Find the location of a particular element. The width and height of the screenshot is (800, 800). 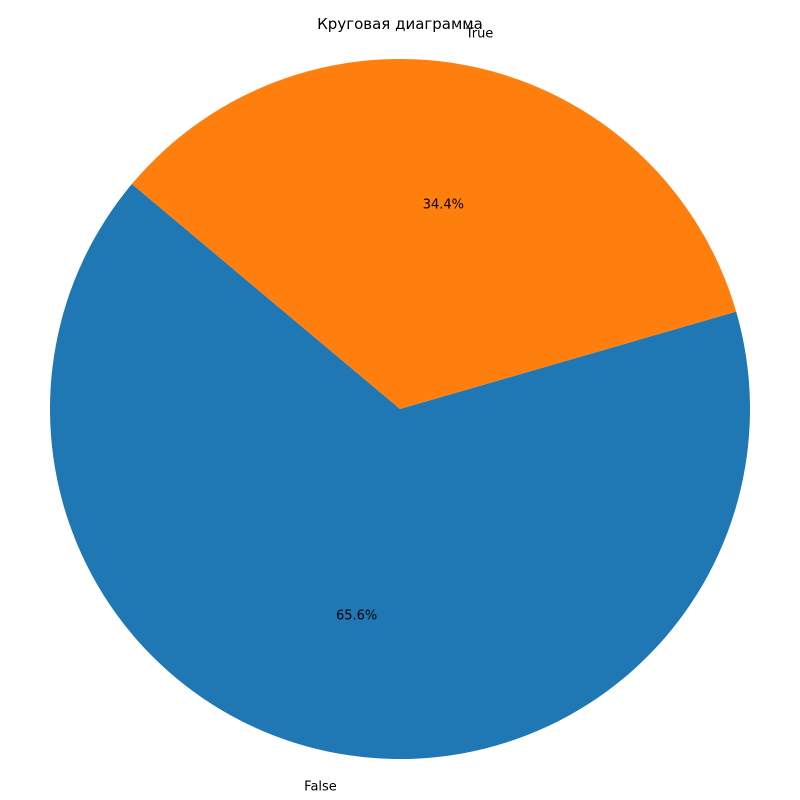

slice-percent-false: 65.6% is located at coordinates (356, 616).